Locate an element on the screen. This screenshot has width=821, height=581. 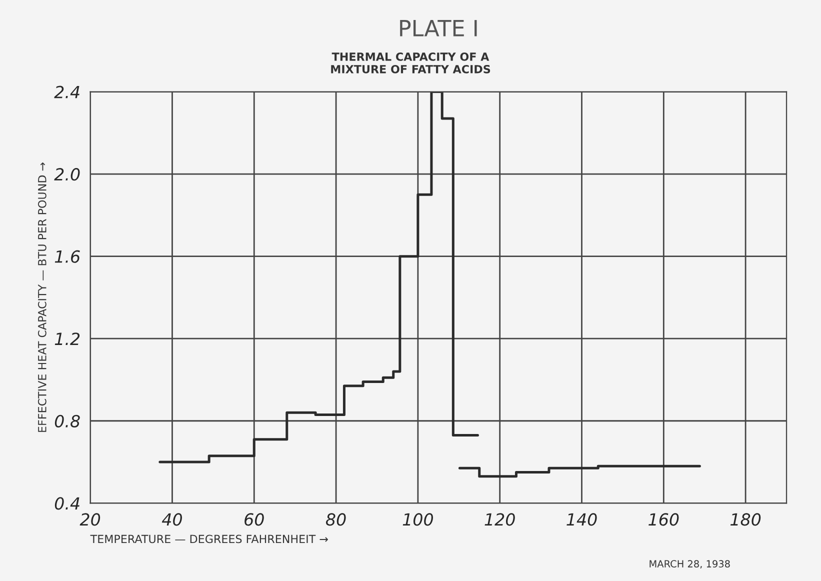
y-tick-label: 2.4 is located at coordinates (67, 92).